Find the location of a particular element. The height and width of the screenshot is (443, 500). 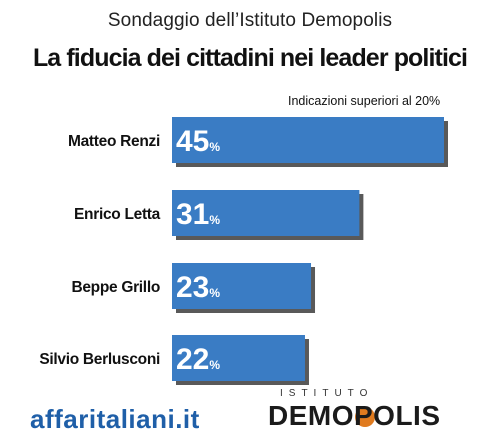

data-label: 31% is located at coordinates (198, 214).